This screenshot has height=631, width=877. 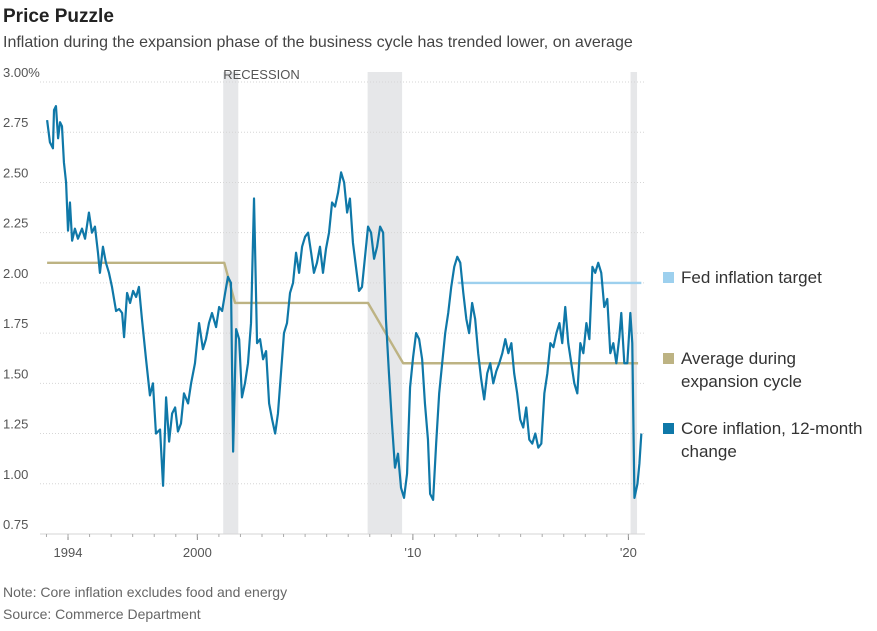 I want to click on legend-item: Average during expansion cycle, so click(x=738, y=370).